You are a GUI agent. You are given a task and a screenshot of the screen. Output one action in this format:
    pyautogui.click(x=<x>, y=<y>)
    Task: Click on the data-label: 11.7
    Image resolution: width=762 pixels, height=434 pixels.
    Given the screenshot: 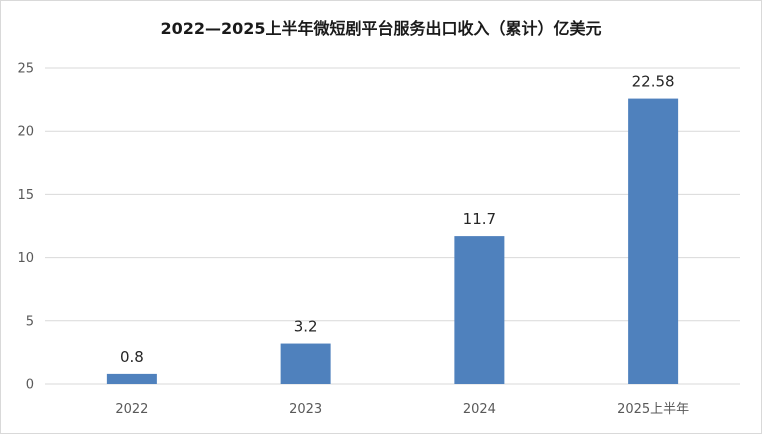 What is the action you would take?
    pyautogui.click(x=479, y=219)
    